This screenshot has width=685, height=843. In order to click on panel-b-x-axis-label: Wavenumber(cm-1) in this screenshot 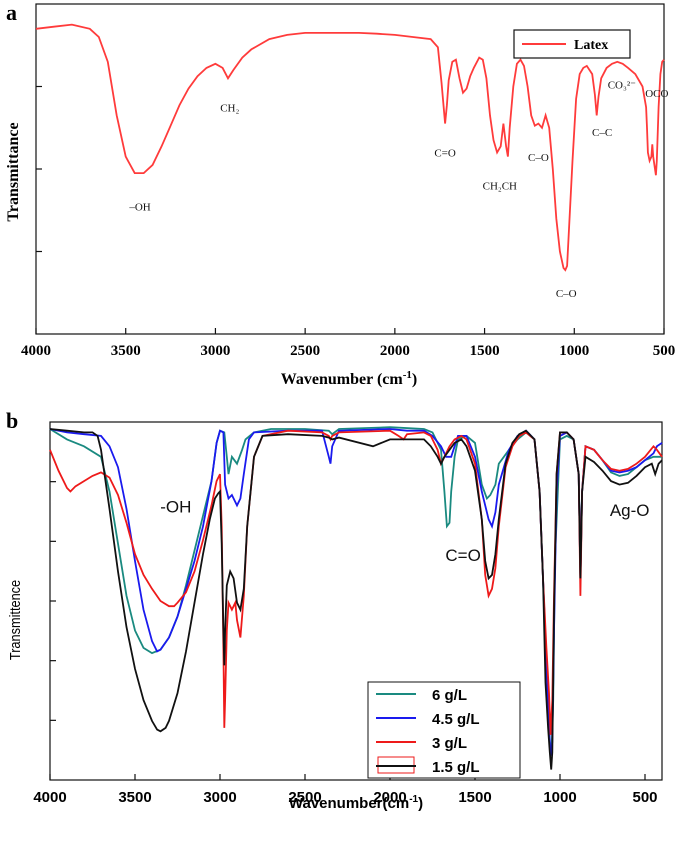, I will do `click(356, 803)`.